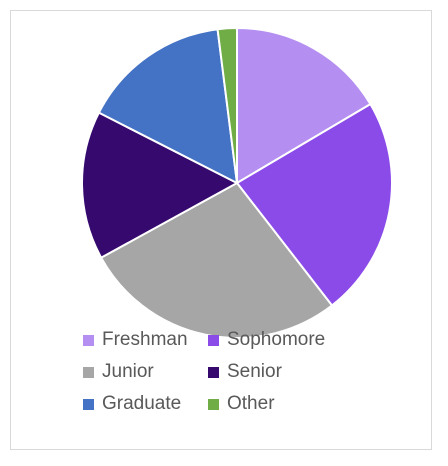 This screenshot has height=466, width=448. I want to click on pie-slice-senior, so click(159, 185).